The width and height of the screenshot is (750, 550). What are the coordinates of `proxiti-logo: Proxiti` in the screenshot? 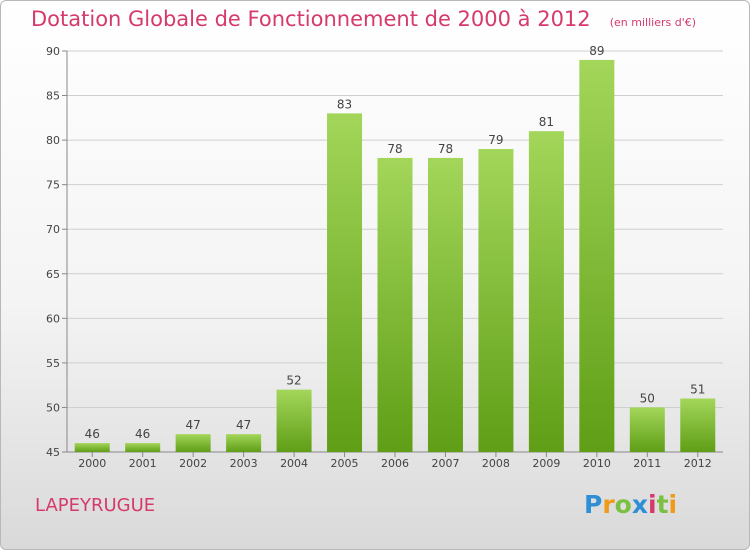 It's located at (630, 504).